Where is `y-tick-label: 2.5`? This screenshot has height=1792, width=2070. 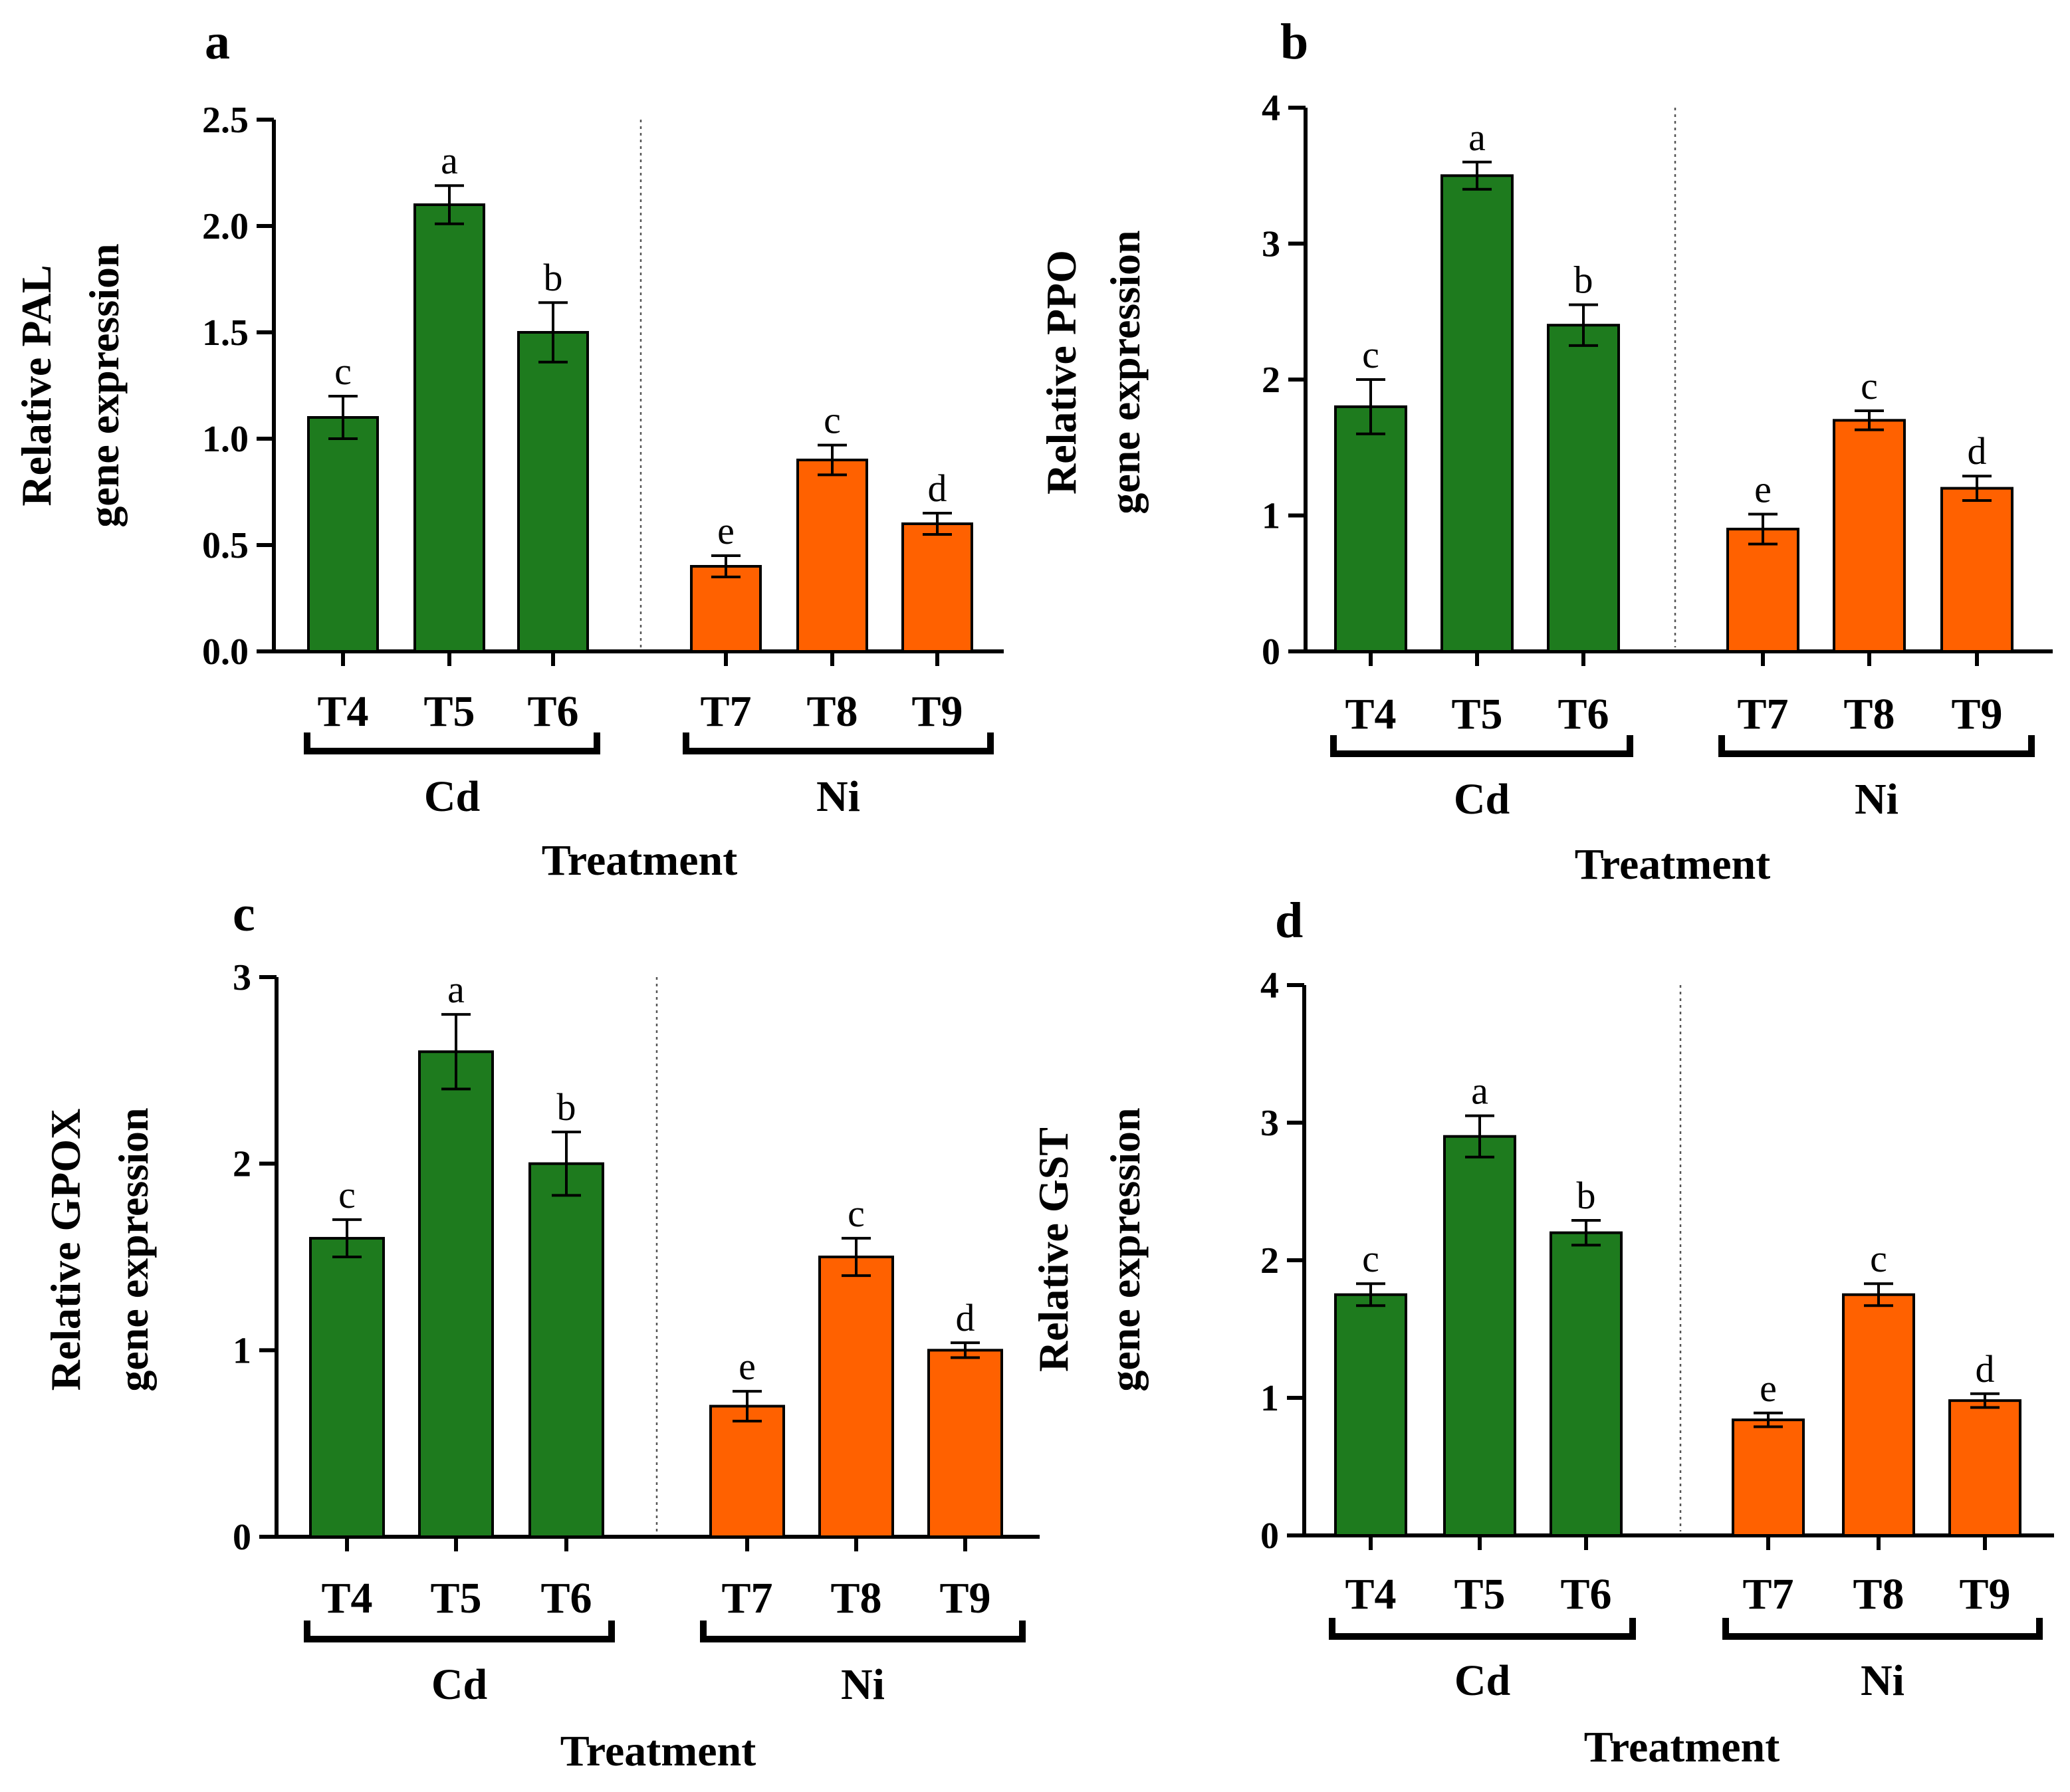
y-tick-label: 2.5 is located at coordinates (225, 120).